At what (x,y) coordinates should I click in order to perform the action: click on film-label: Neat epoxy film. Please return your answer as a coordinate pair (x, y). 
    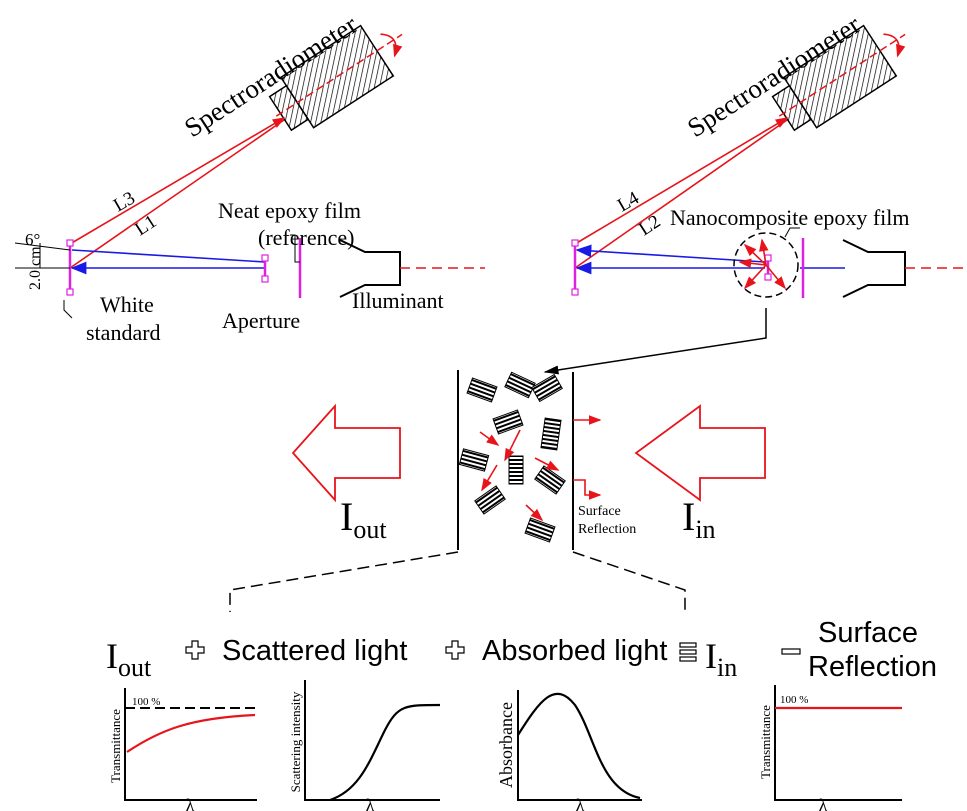
    Looking at the image, I should click on (289, 210).